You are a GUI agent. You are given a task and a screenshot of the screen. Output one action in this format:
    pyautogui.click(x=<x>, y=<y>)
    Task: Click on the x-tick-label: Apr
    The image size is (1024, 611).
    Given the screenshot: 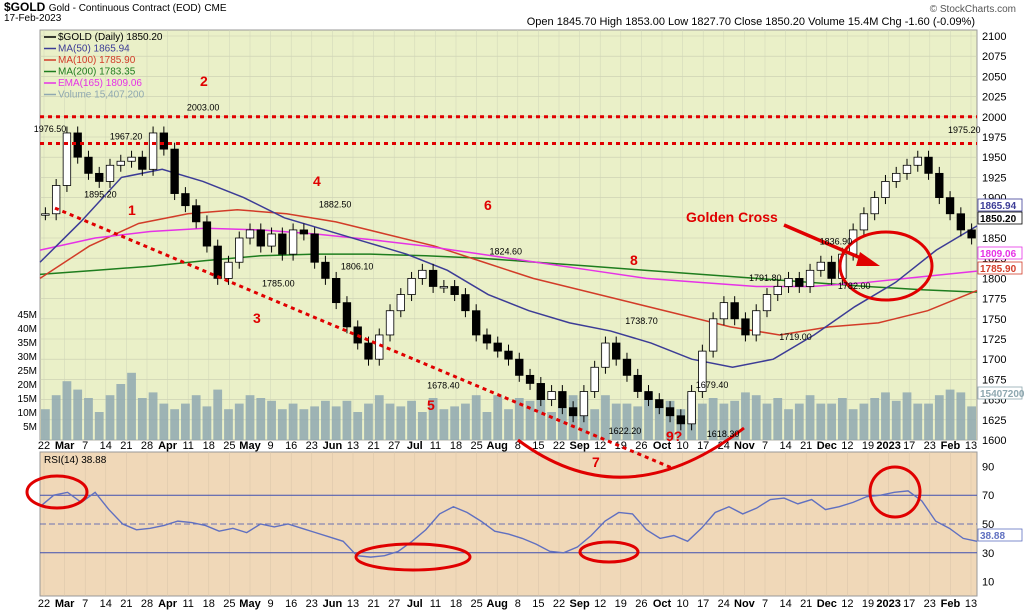 What is the action you would take?
    pyautogui.click(x=168, y=446)
    